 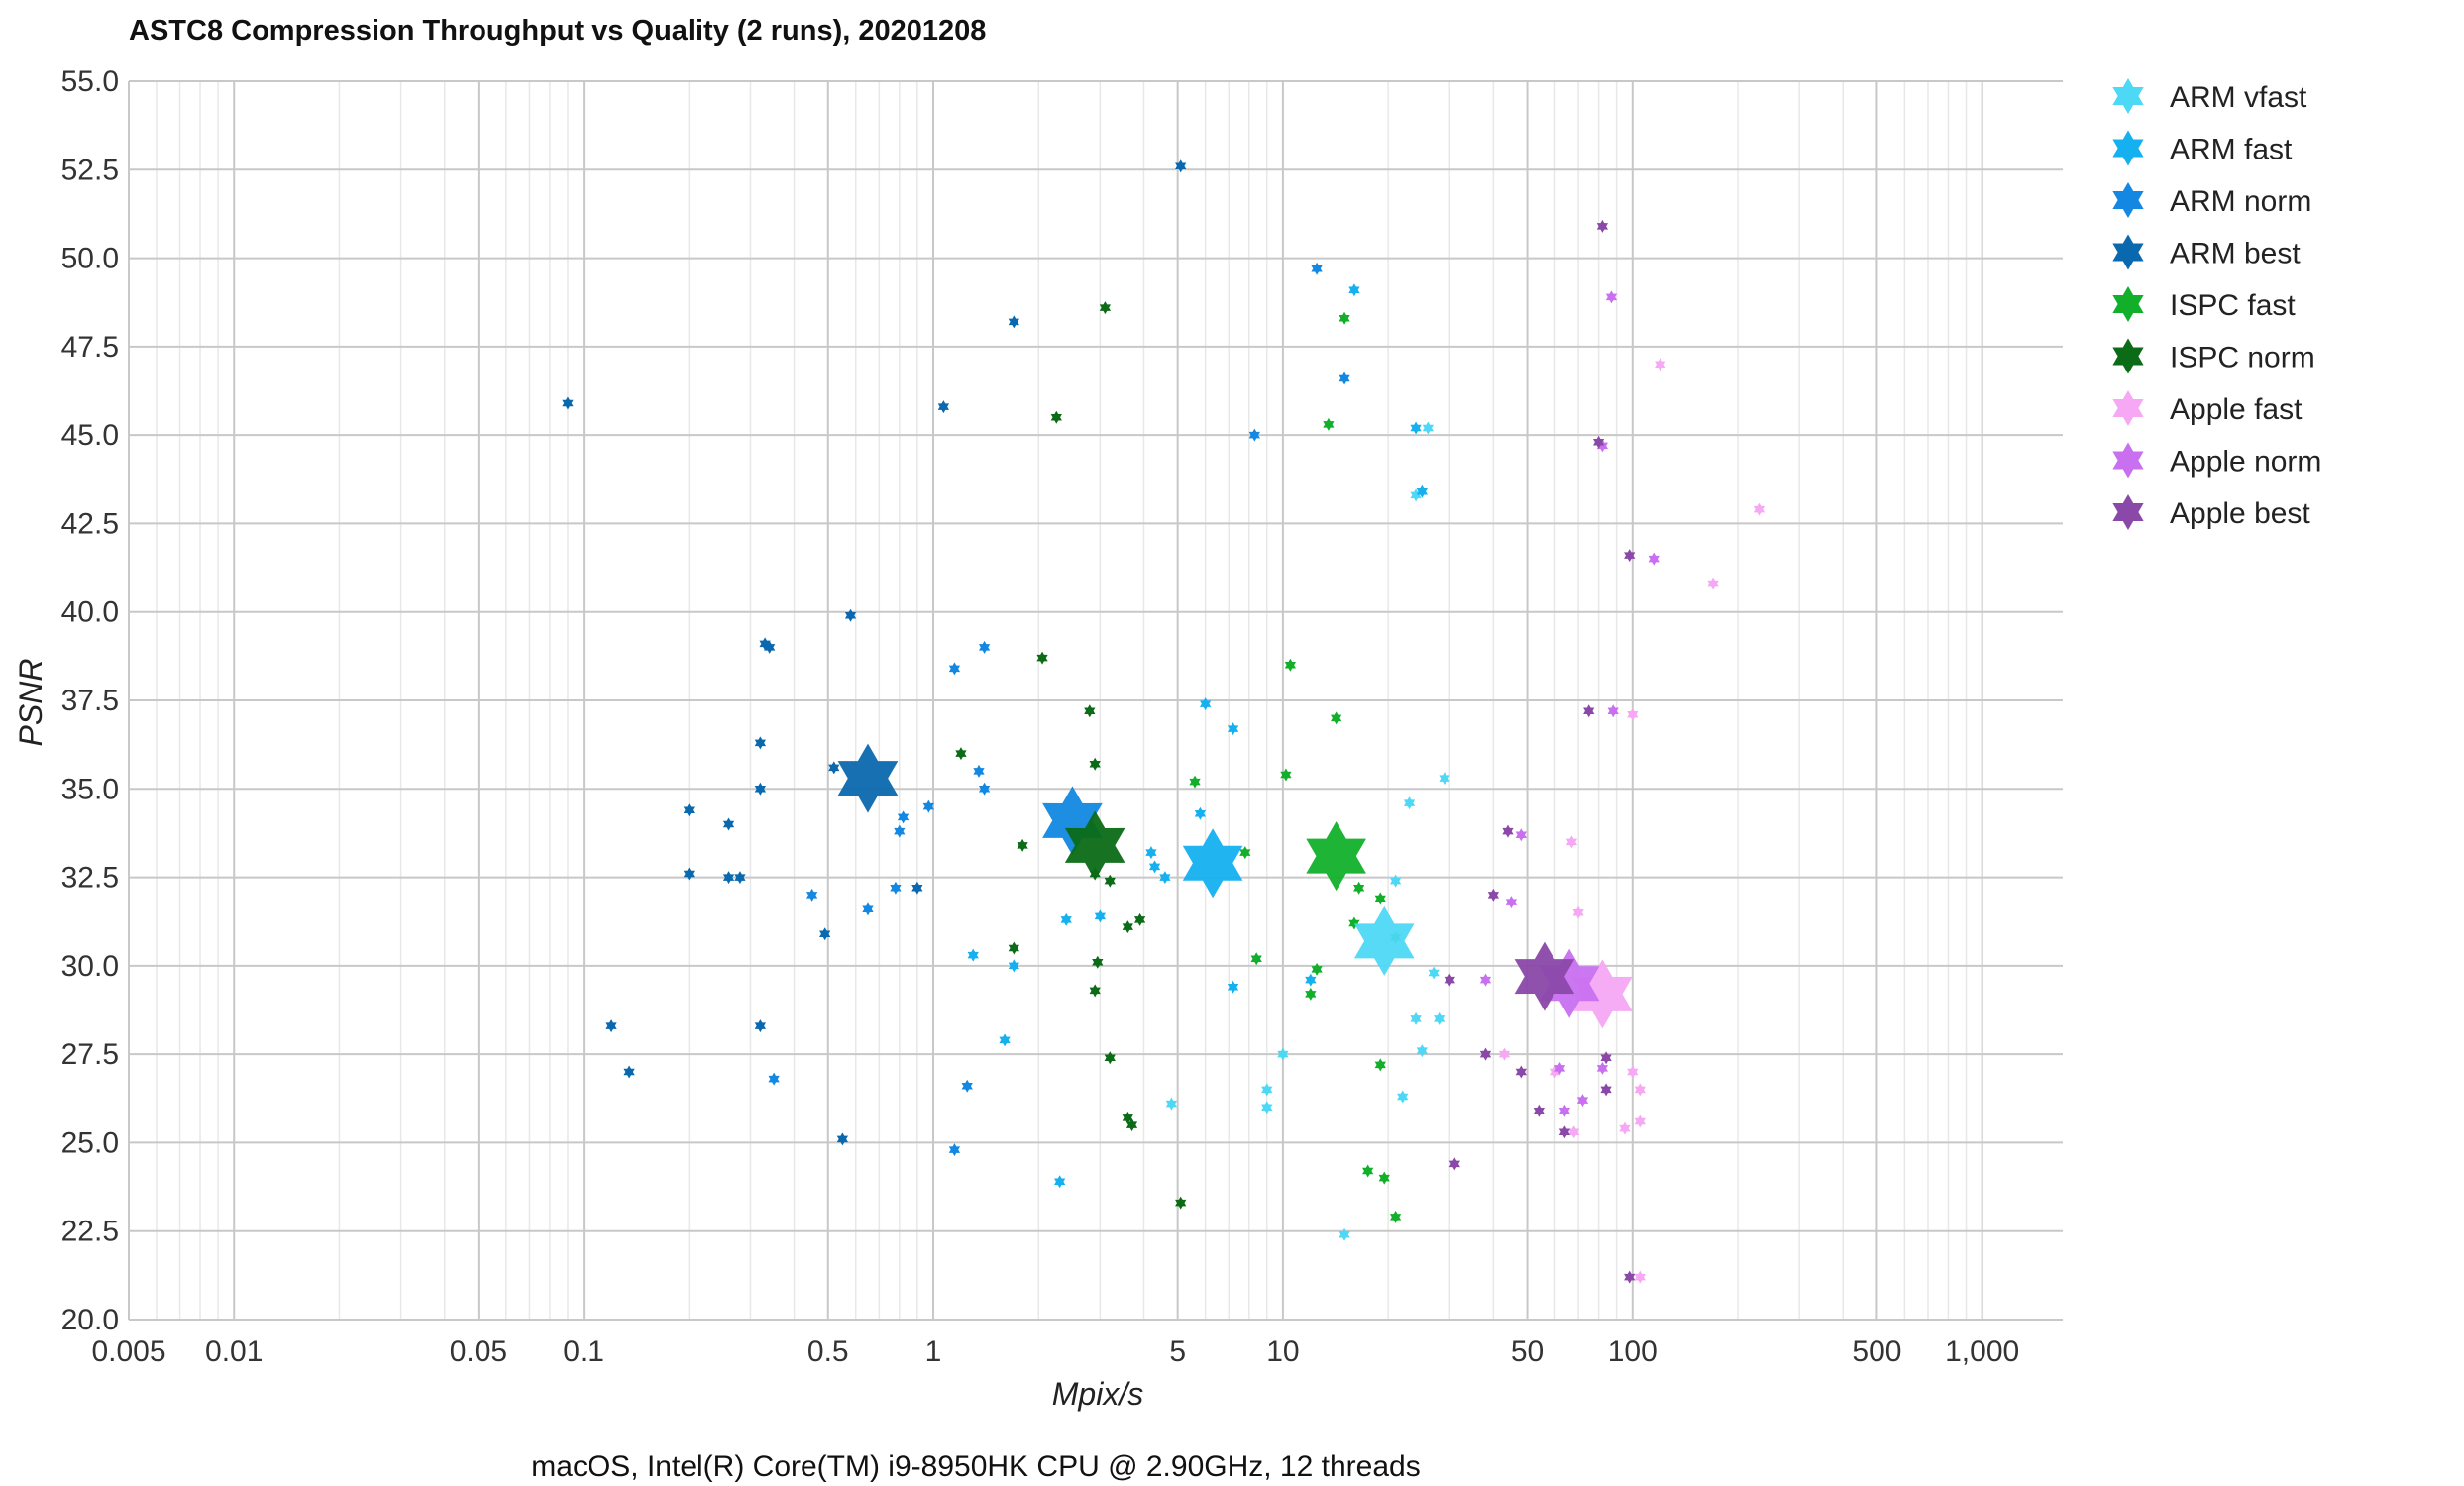 What do you see at coordinates (90, 879) in the screenshot?
I see `y-tick-label: 32.5` at bounding box center [90, 879].